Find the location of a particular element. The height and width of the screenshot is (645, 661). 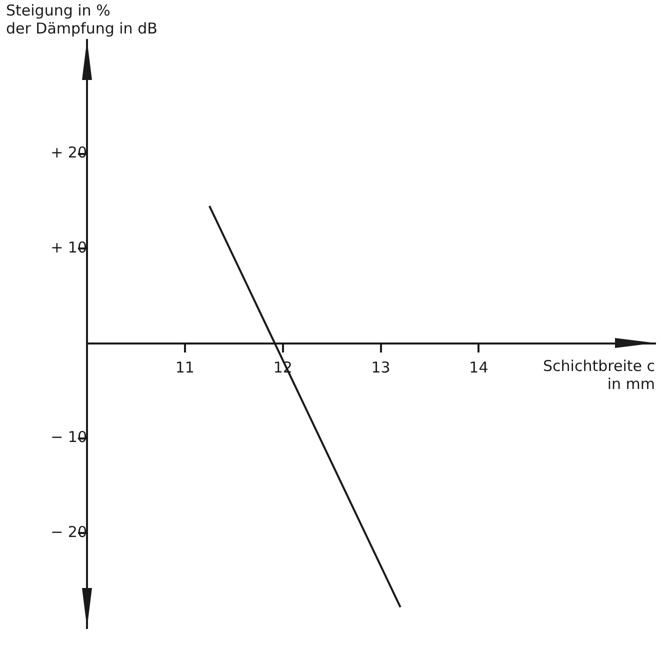

x-tick-label: 13 is located at coordinates (380, 367).